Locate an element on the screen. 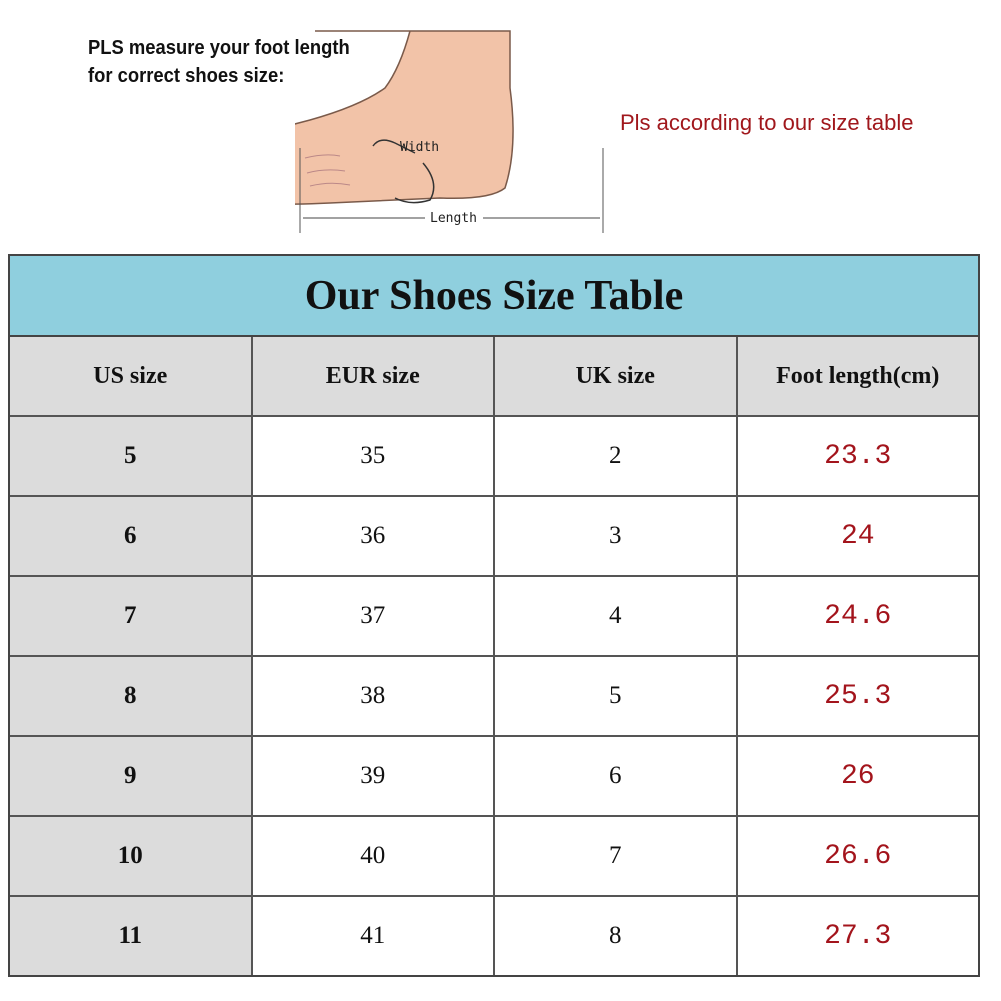 This screenshot has width=1001, height=1001. size-table-note: Pls according to our size table is located at coordinates (767, 122).